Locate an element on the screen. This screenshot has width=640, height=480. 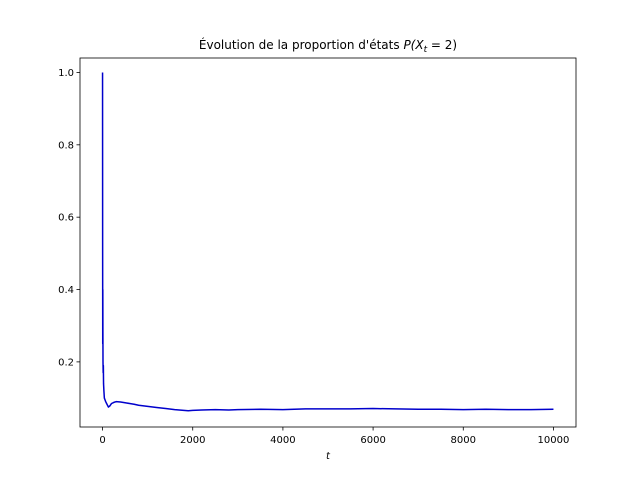
title-math: P(X is located at coordinates (413, 45).